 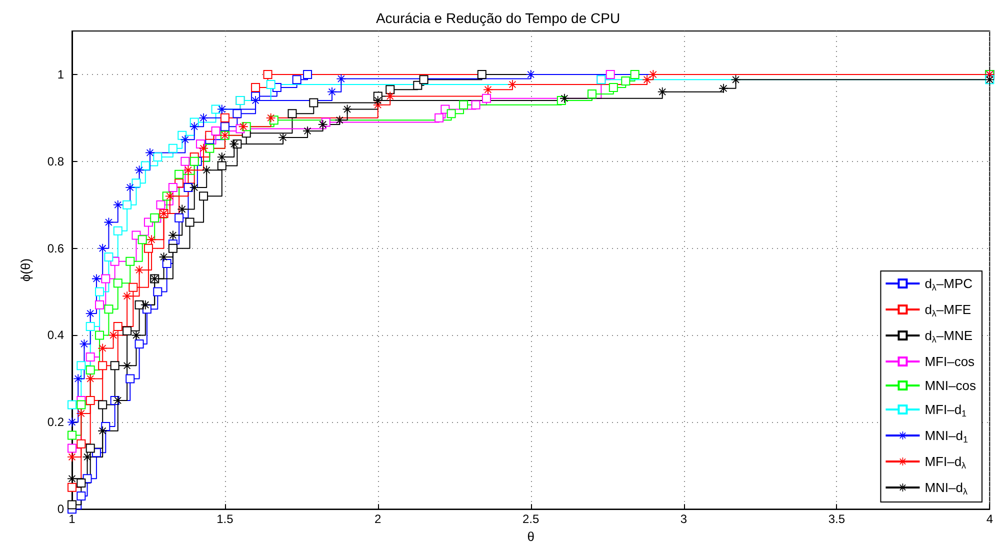 I want to click on x-axis-title: θ, so click(x=530, y=536).